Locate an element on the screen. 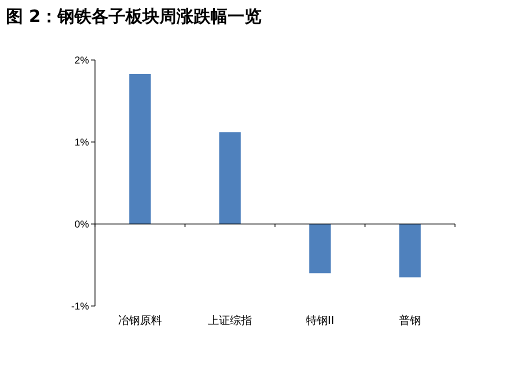 This screenshot has width=521, height=392. chart-title: 图 2：钢铁各子板块周涨跌幅一览 is located at coordinates (134, 17).